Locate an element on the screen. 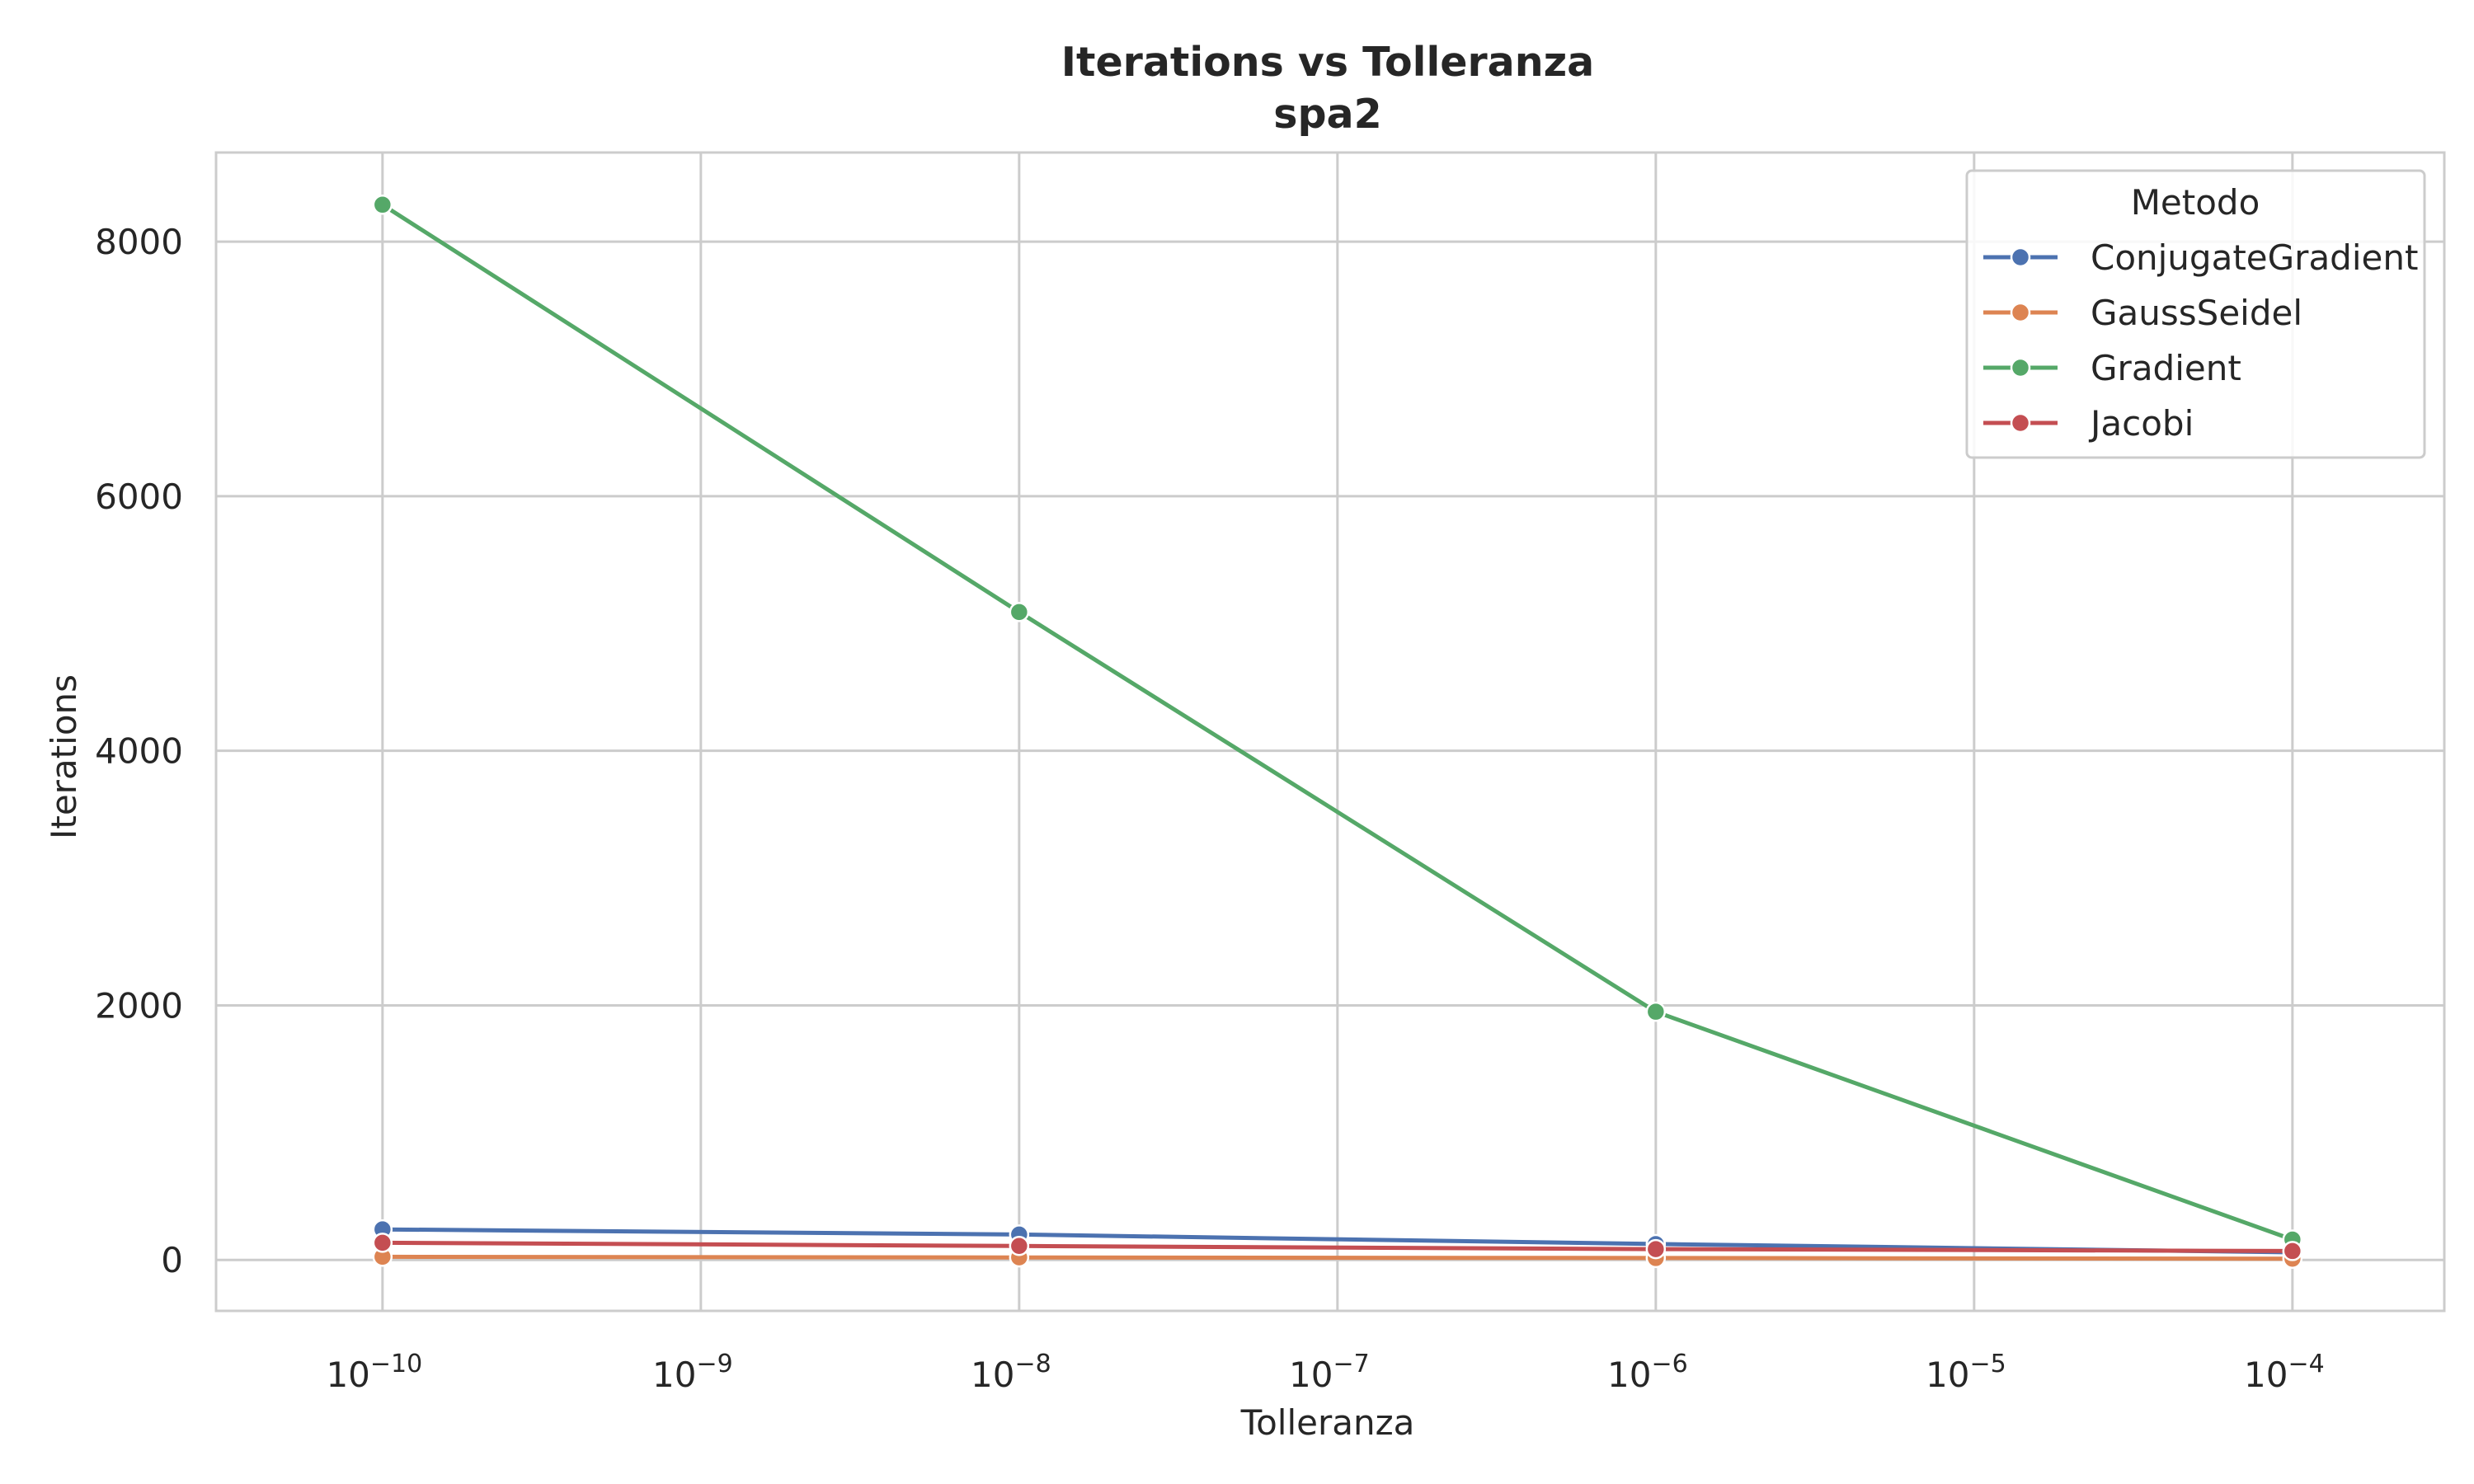 This screenshot has width=2474, height=1484. x-tick-label: 10⁻¹⁰ is located at coordinates (374, 1372).